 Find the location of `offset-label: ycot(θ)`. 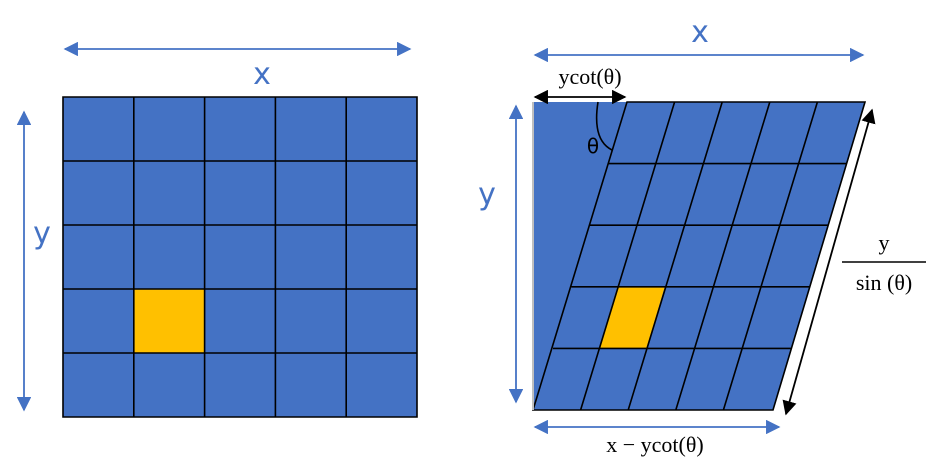

offset-label: ycot(θ) is located at coordinates (589, 76).